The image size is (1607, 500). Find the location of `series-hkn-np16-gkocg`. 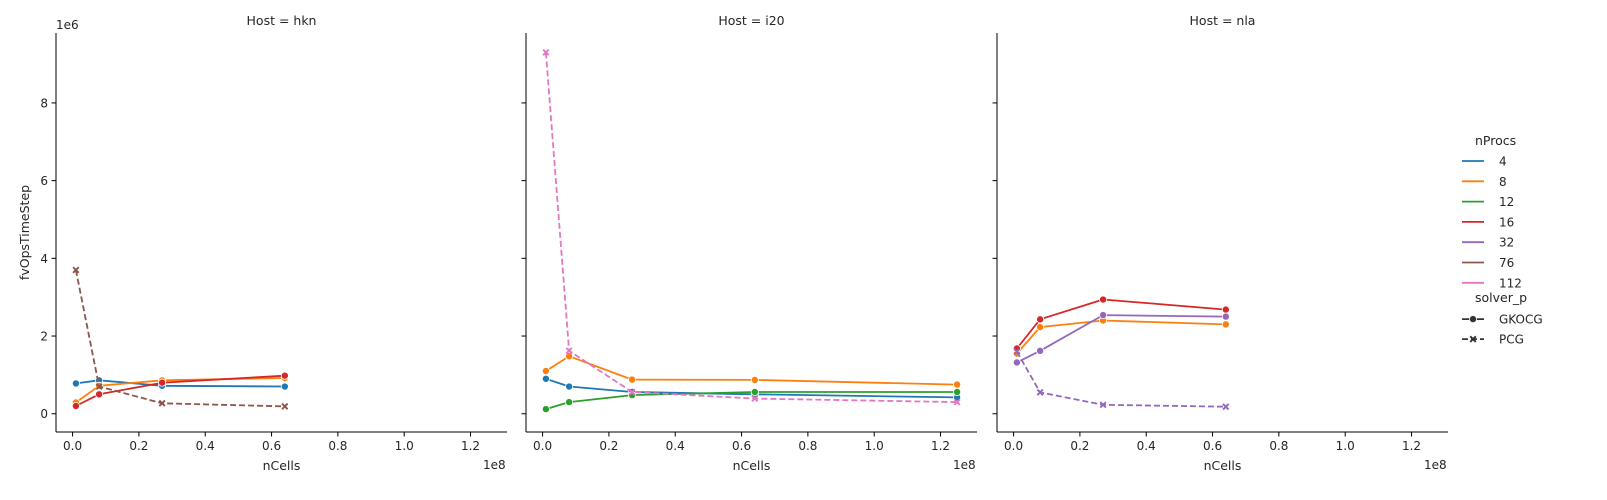

series-hkn-np16-gkocg is located at coordinates (180, 390).